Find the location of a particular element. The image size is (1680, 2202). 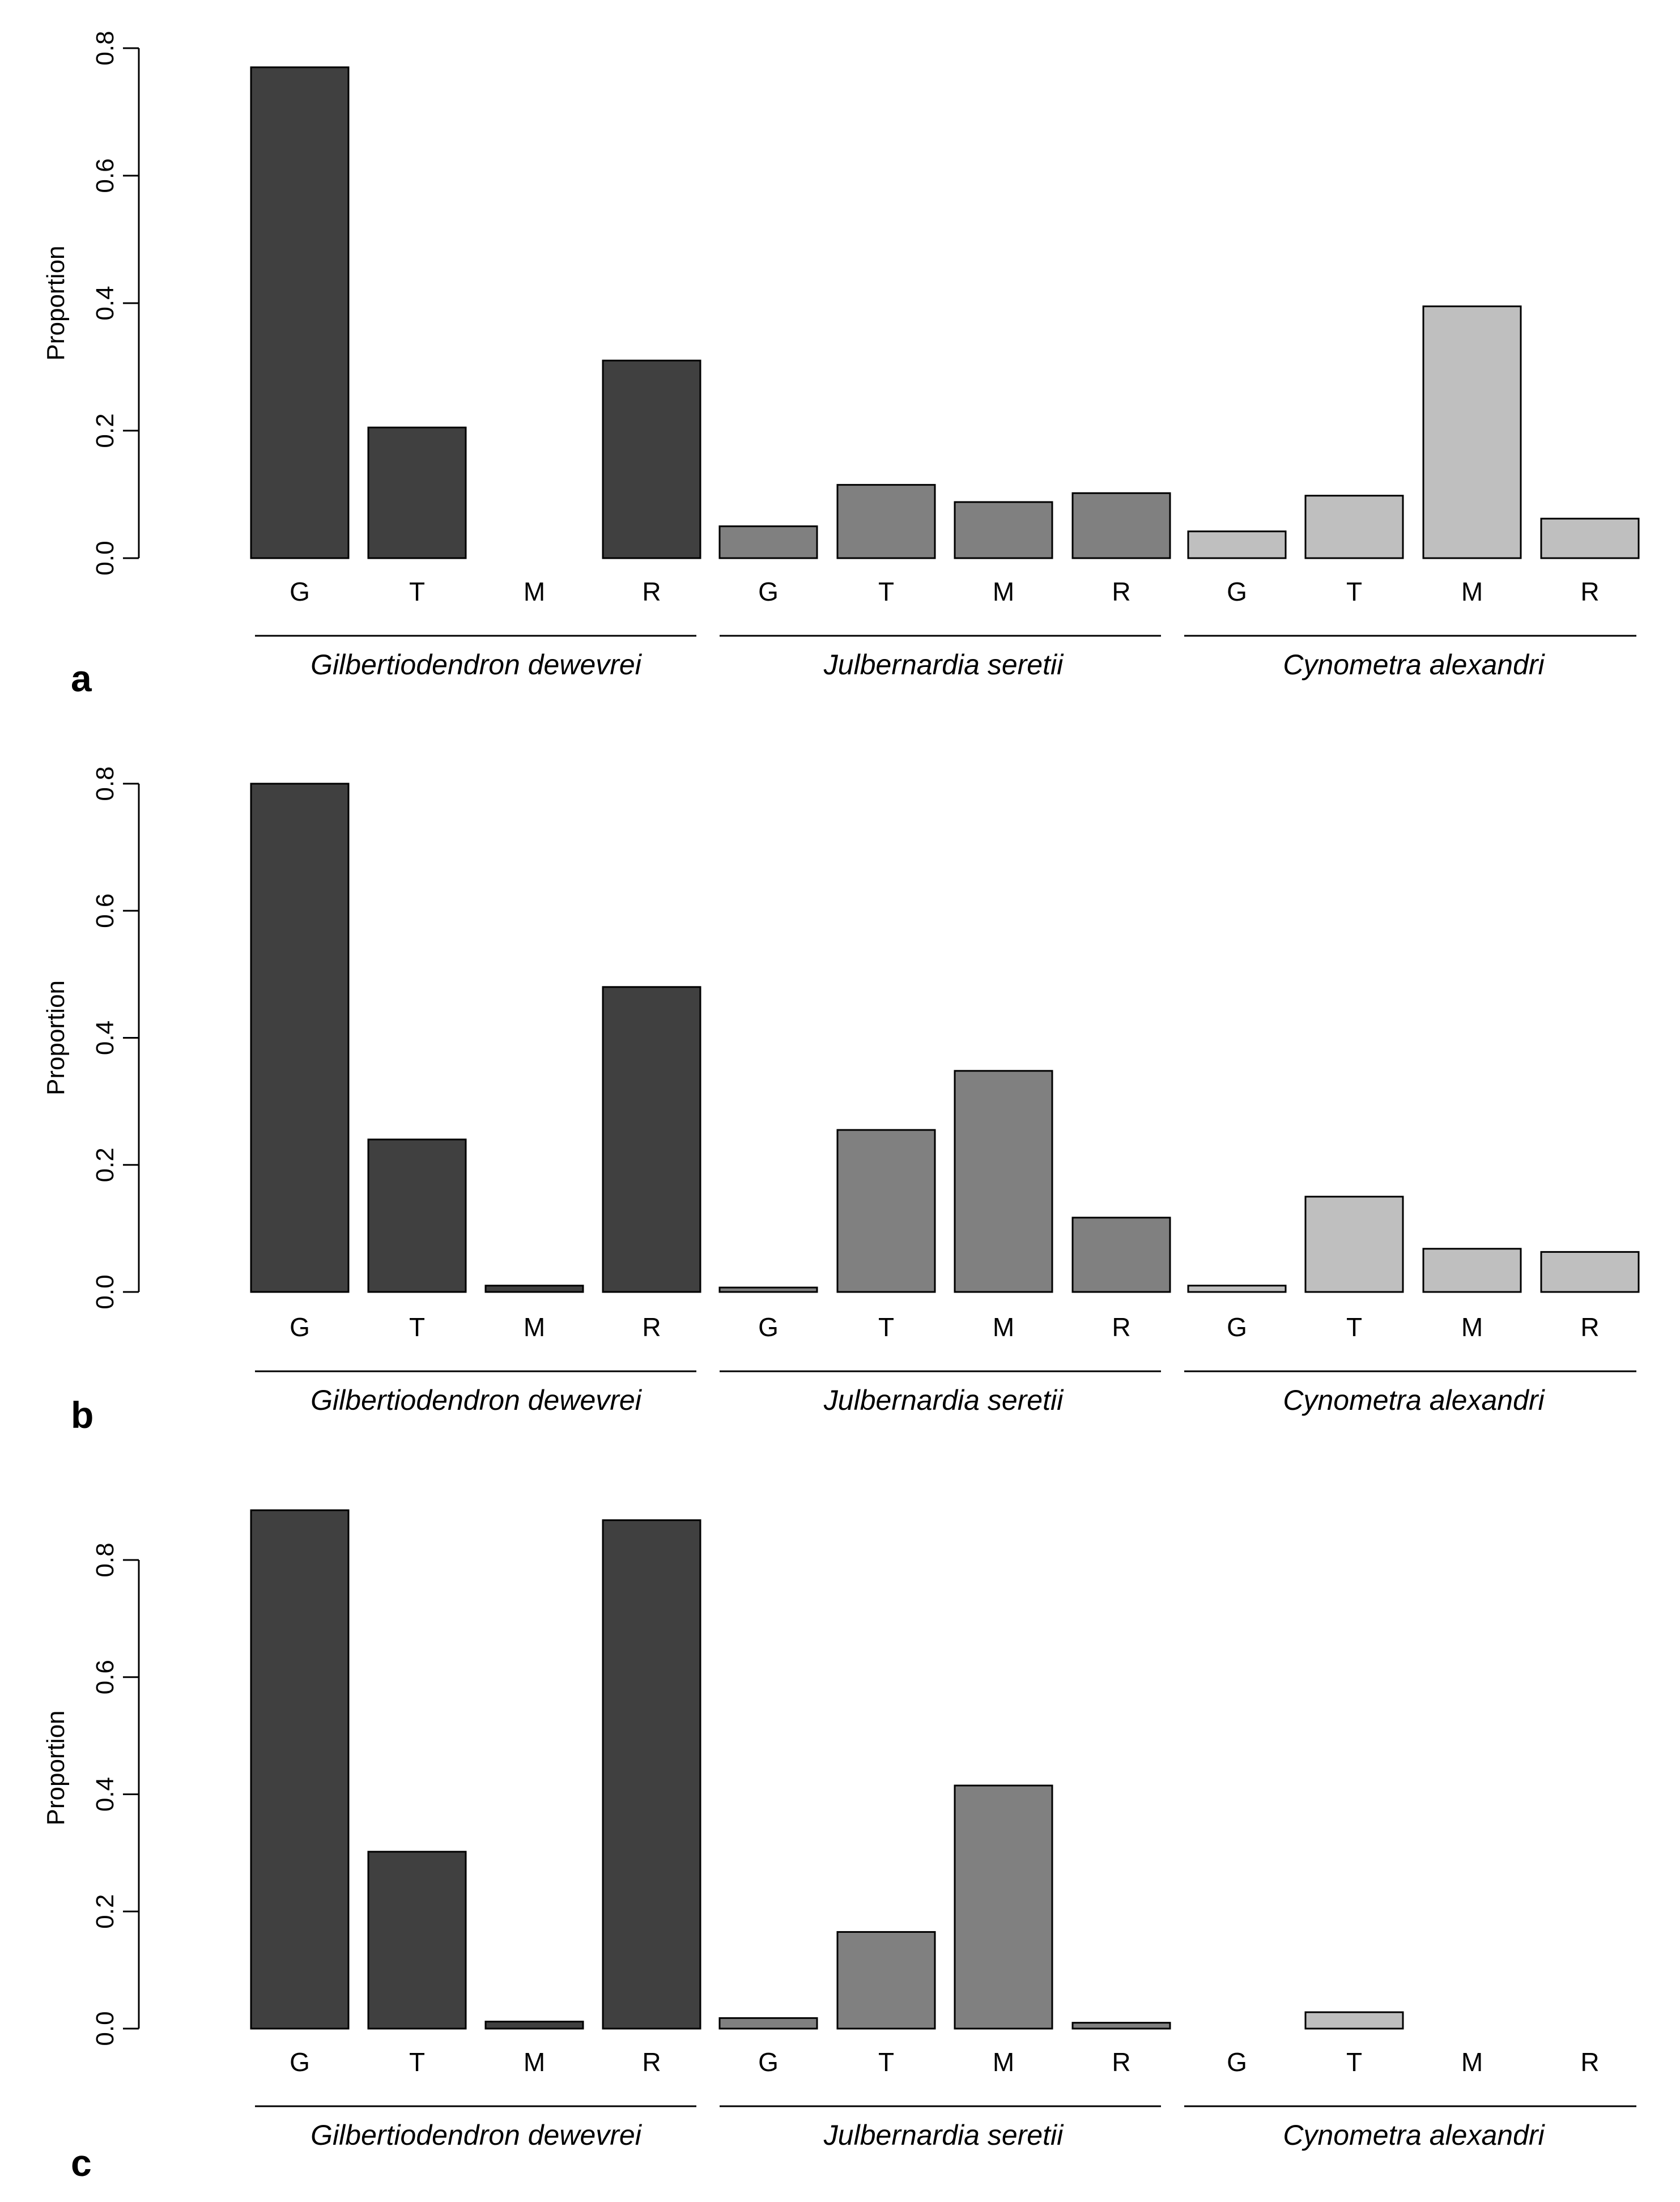

panel-label: a is located at coordinates (82, 678).